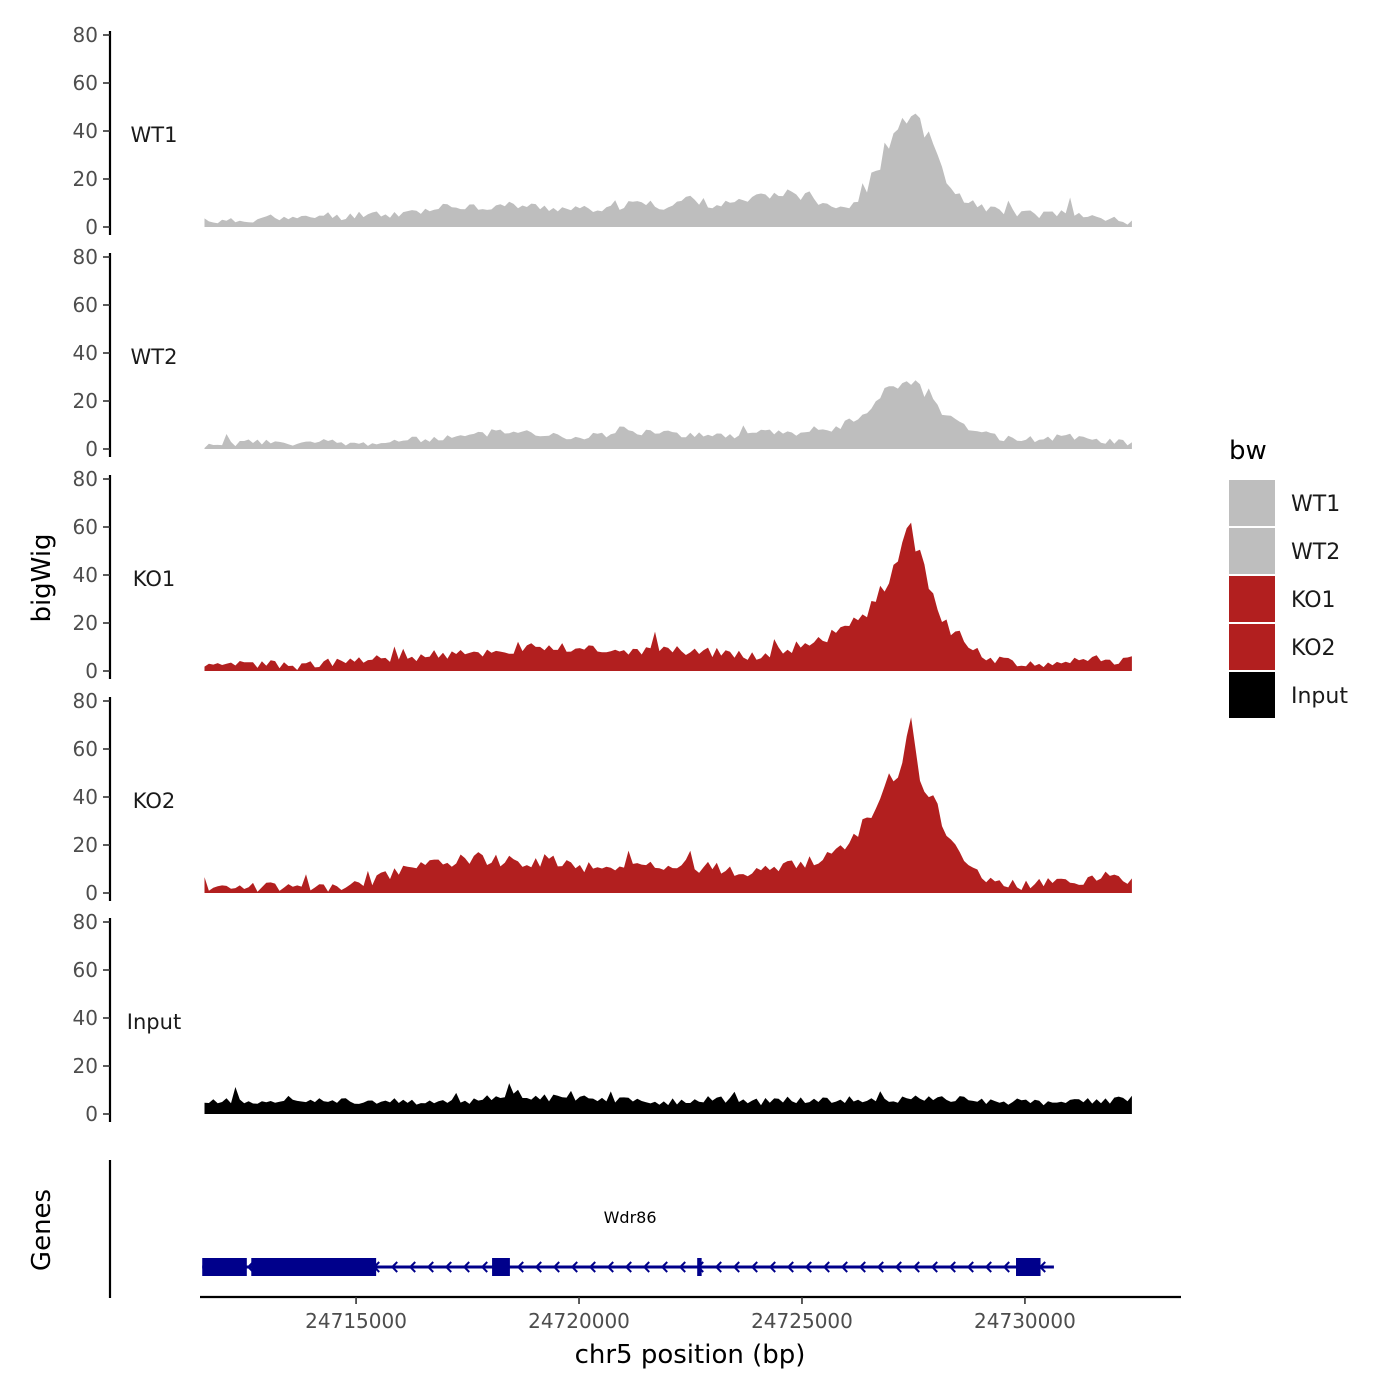  I want to click on signal-area-wt2, so click(668, 414).